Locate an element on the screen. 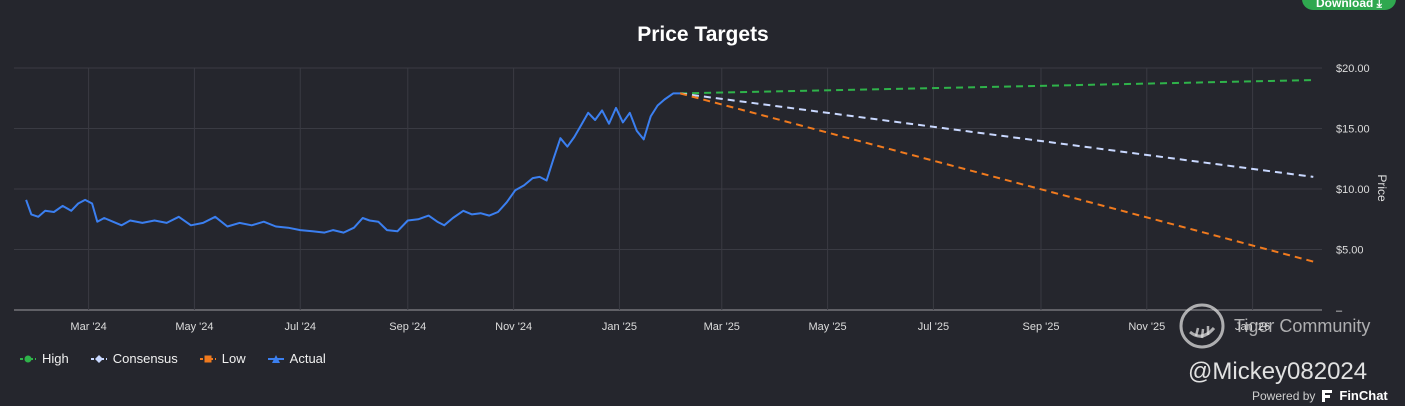  y-tick-label: $10.00 is located at coordinates (1353, 190).